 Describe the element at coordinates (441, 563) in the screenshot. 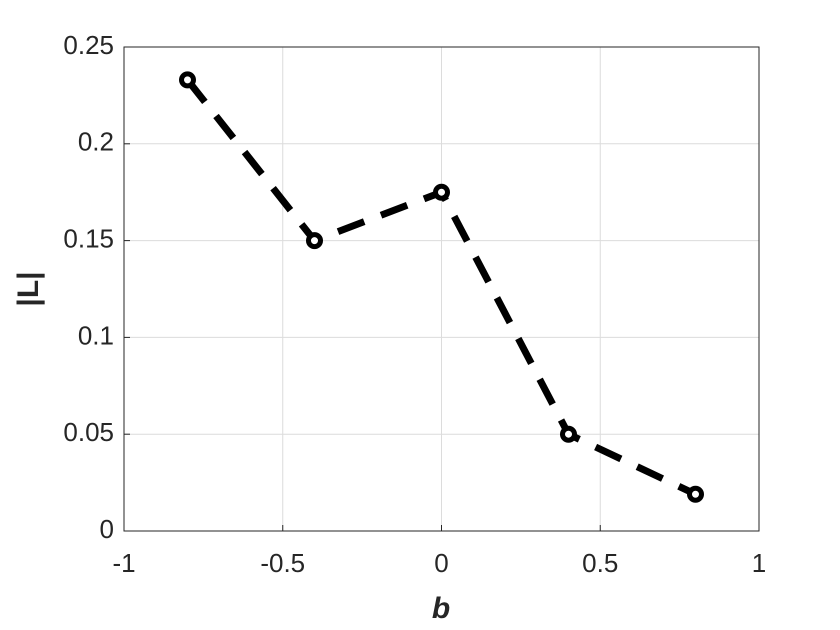

I see `x-tick-label: 0` at that location.